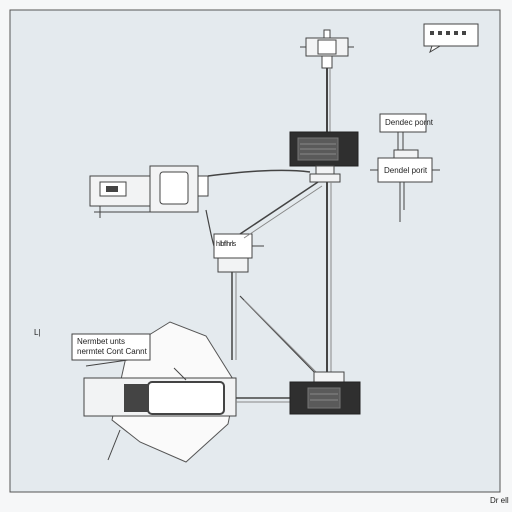 The height and width of the screenshot is (512, 512). I want to click on note-bubble, so click(451, 38).